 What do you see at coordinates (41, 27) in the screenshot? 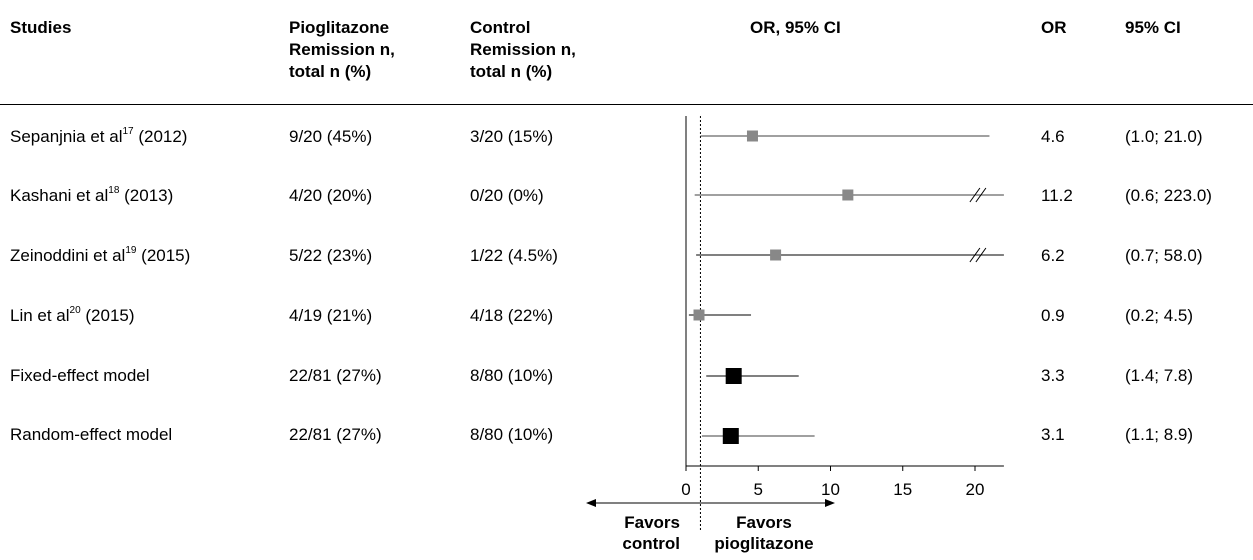
I see `header-studies: Studies` at bounding box center [41, 27].